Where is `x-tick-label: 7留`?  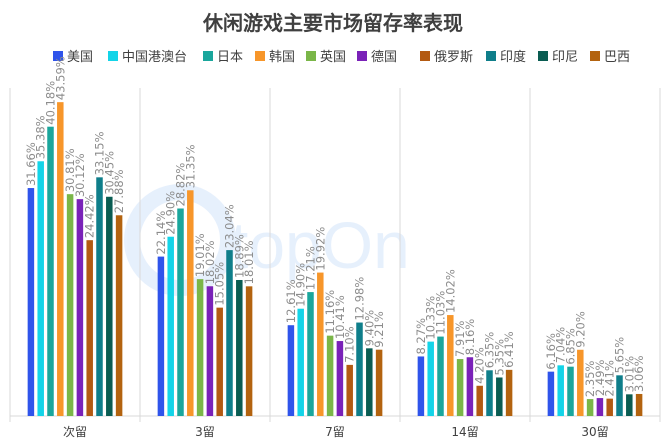
x-tick-label: 7留 is located at coordinates (335, 432).